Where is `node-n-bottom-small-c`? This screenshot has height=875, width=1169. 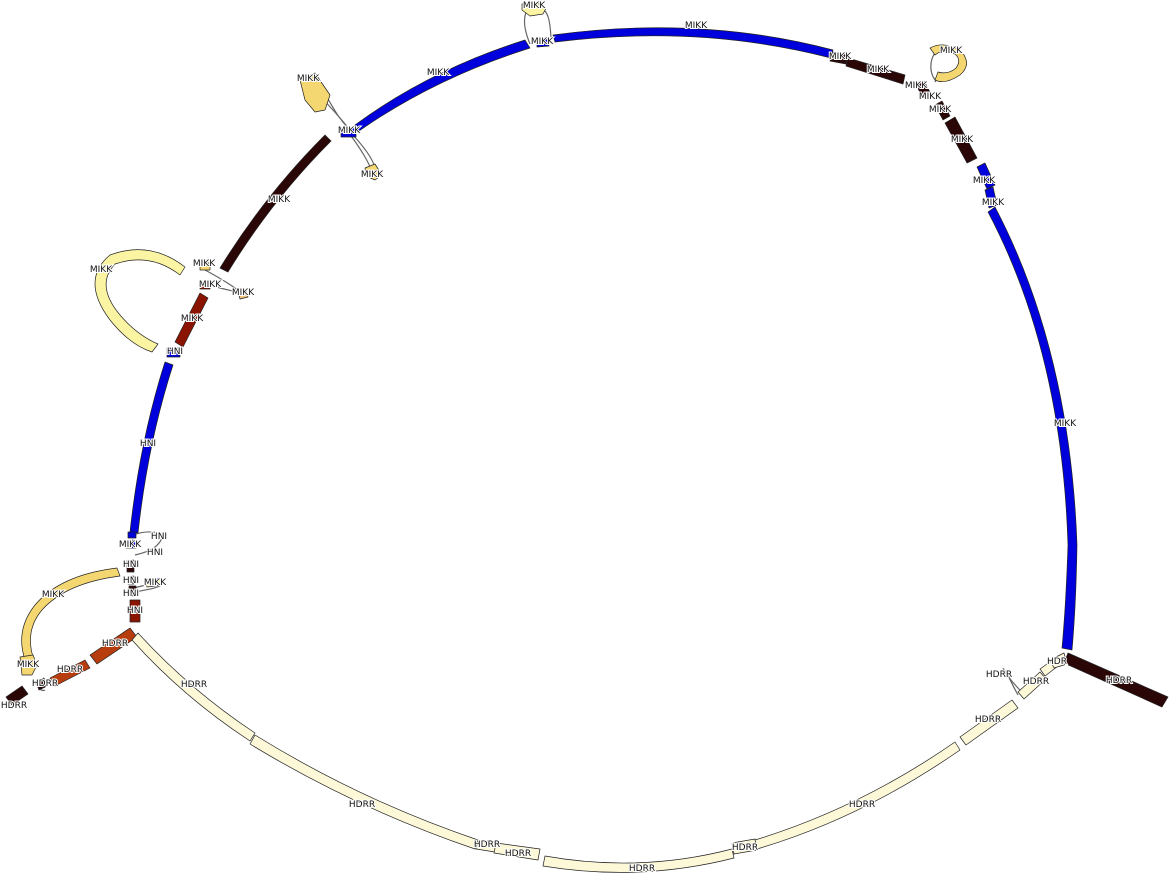 node-n-bottom-small-c is located at coordinates (744, 846).